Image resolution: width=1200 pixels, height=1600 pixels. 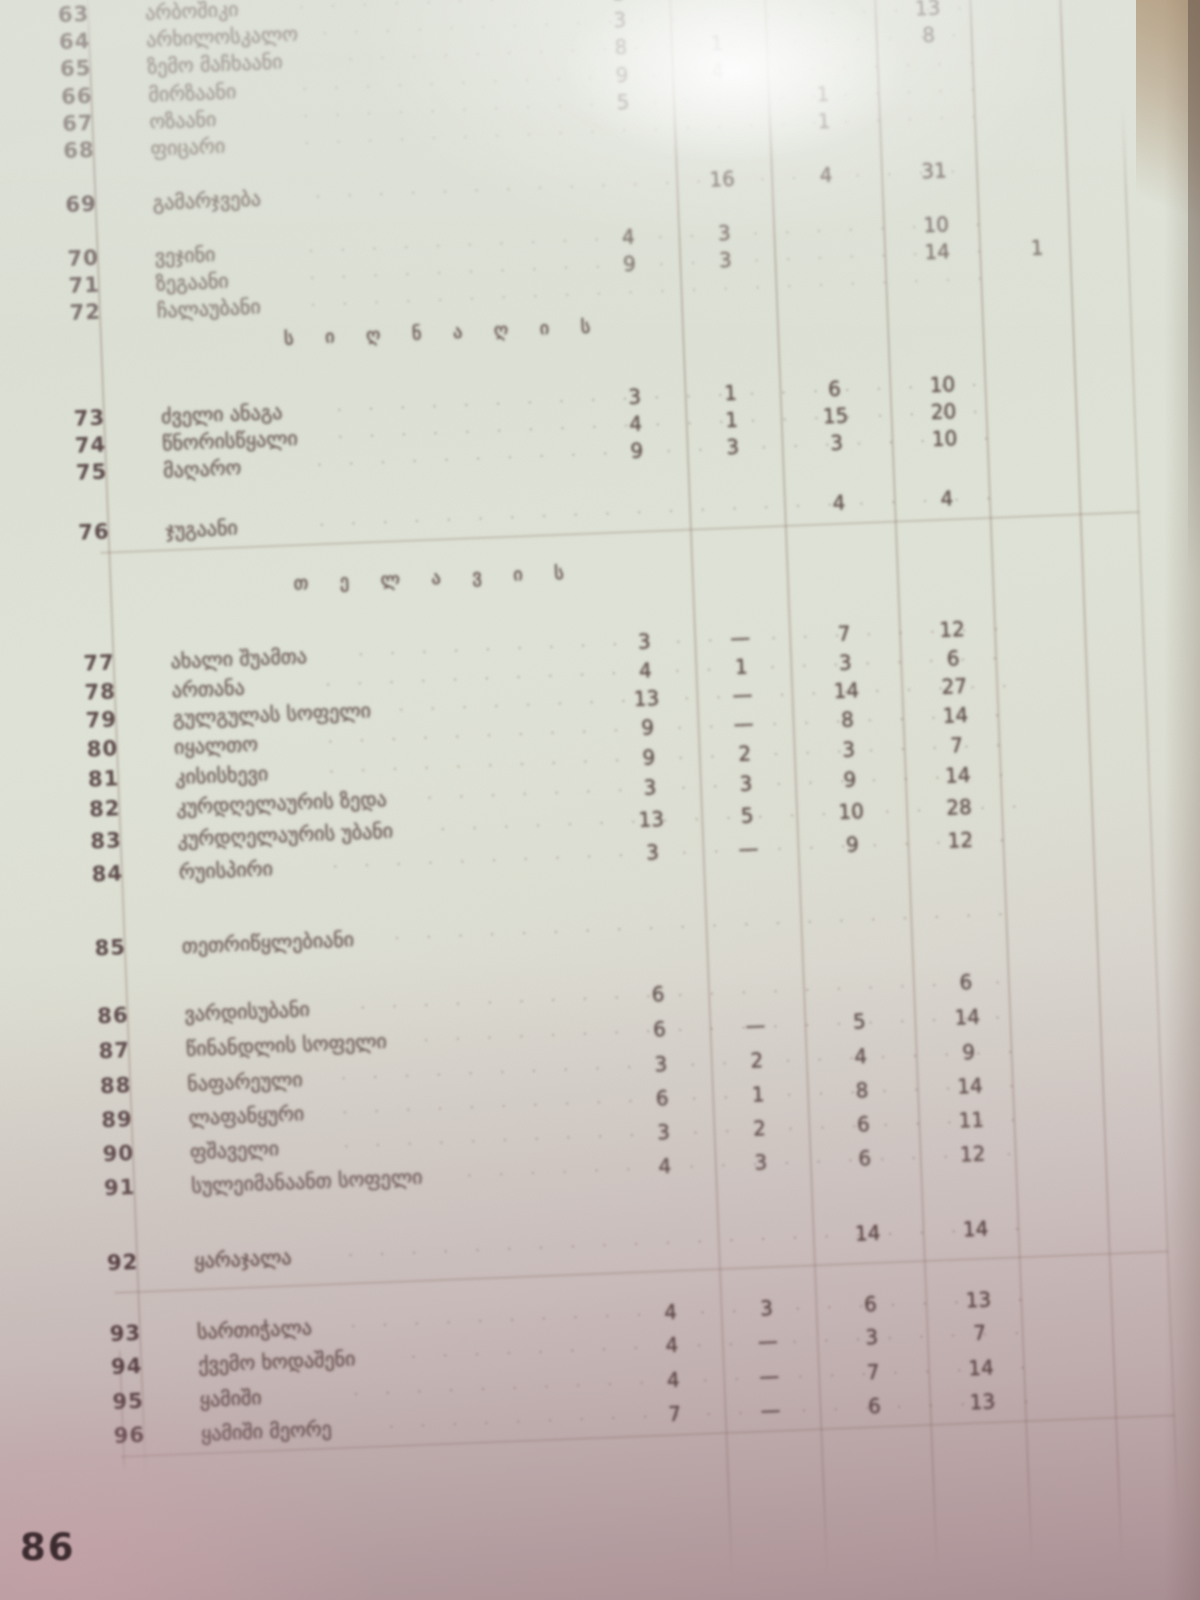 What do you see at coordinates (744, 753) in the screenshot?
I see `value-cell-col2: 2` at bounding box center [744, 753].